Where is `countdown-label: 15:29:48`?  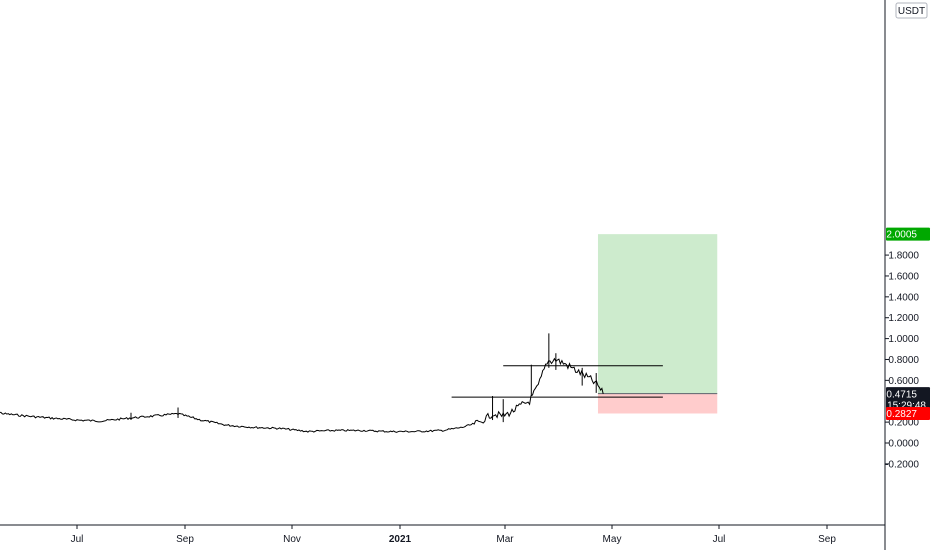 countdown-label: 15:29:48 is located at coordinates (906, 405).